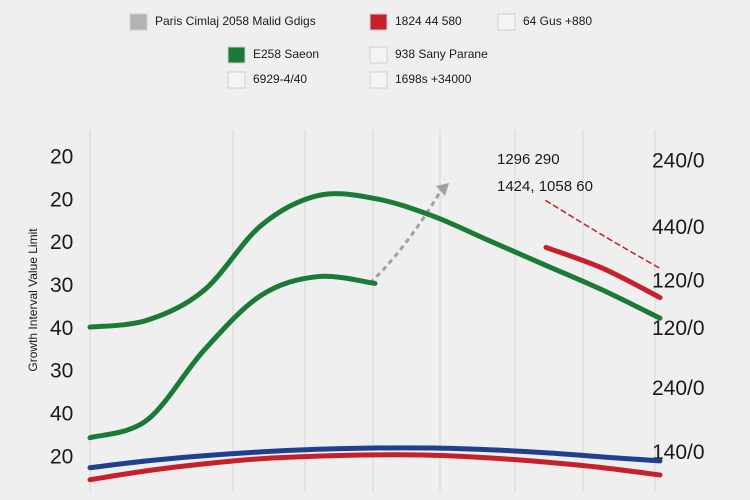 Image resolution: width=750 pixels, height=500 pixels. Describe the element at coordinates (678, 227) in the screenshot. I see `y2-tick-label: 440/0` at that location.